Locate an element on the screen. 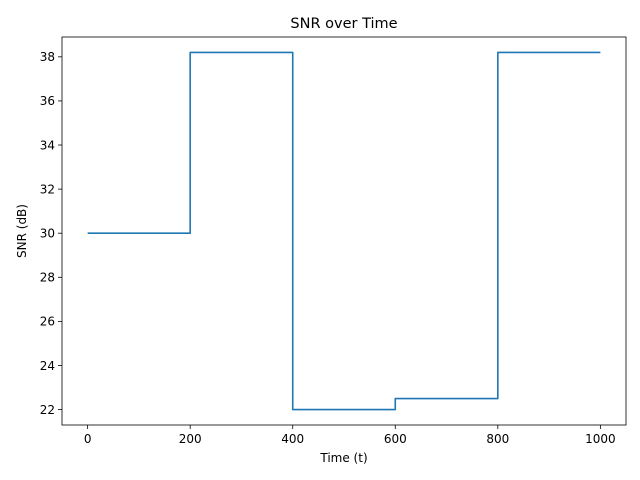 The height and width of the screenshot is (480, 640). x-tick-label: 200 is located at coordinates (190, 439).